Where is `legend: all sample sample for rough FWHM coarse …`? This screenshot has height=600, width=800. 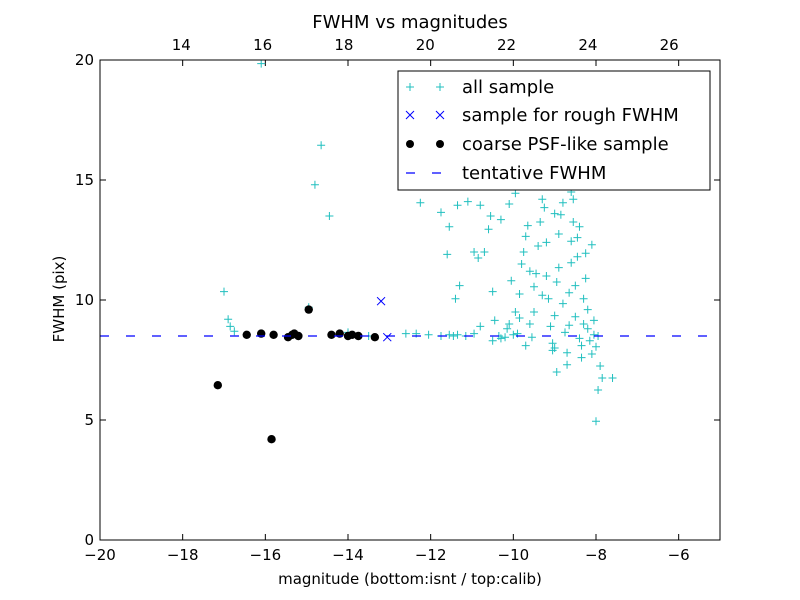
legend: all sample sample for rough FWHM coarse … is located at coordinates (554, 130).